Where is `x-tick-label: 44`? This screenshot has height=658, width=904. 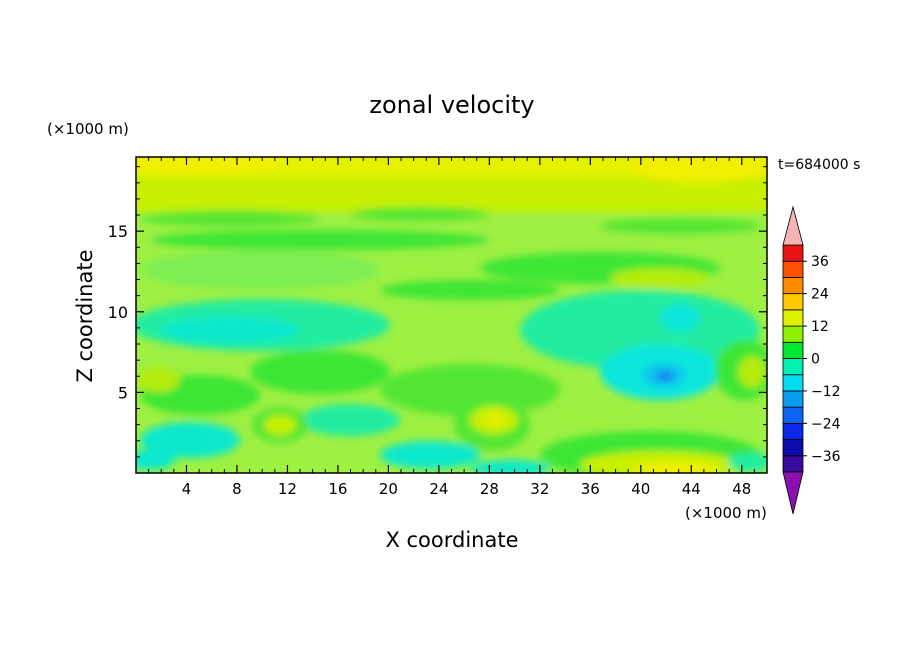 x-tick-label: 44 is located at coordinates (691, 489).